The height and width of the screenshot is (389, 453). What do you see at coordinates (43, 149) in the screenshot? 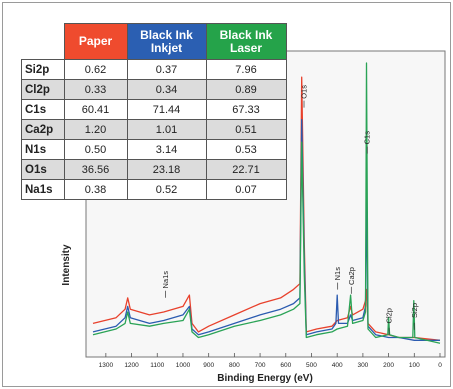
I see `element-cell: N1s` at bounding box center [43, 149].